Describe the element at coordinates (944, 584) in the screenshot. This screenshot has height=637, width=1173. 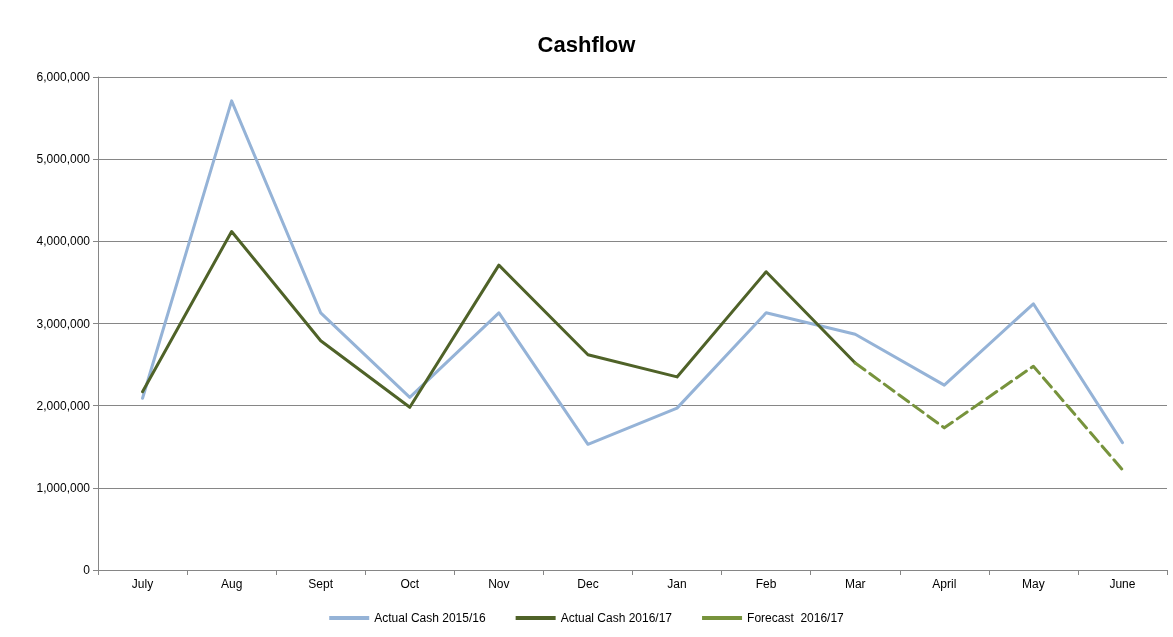
I see `x-tick-label: April` at that location.